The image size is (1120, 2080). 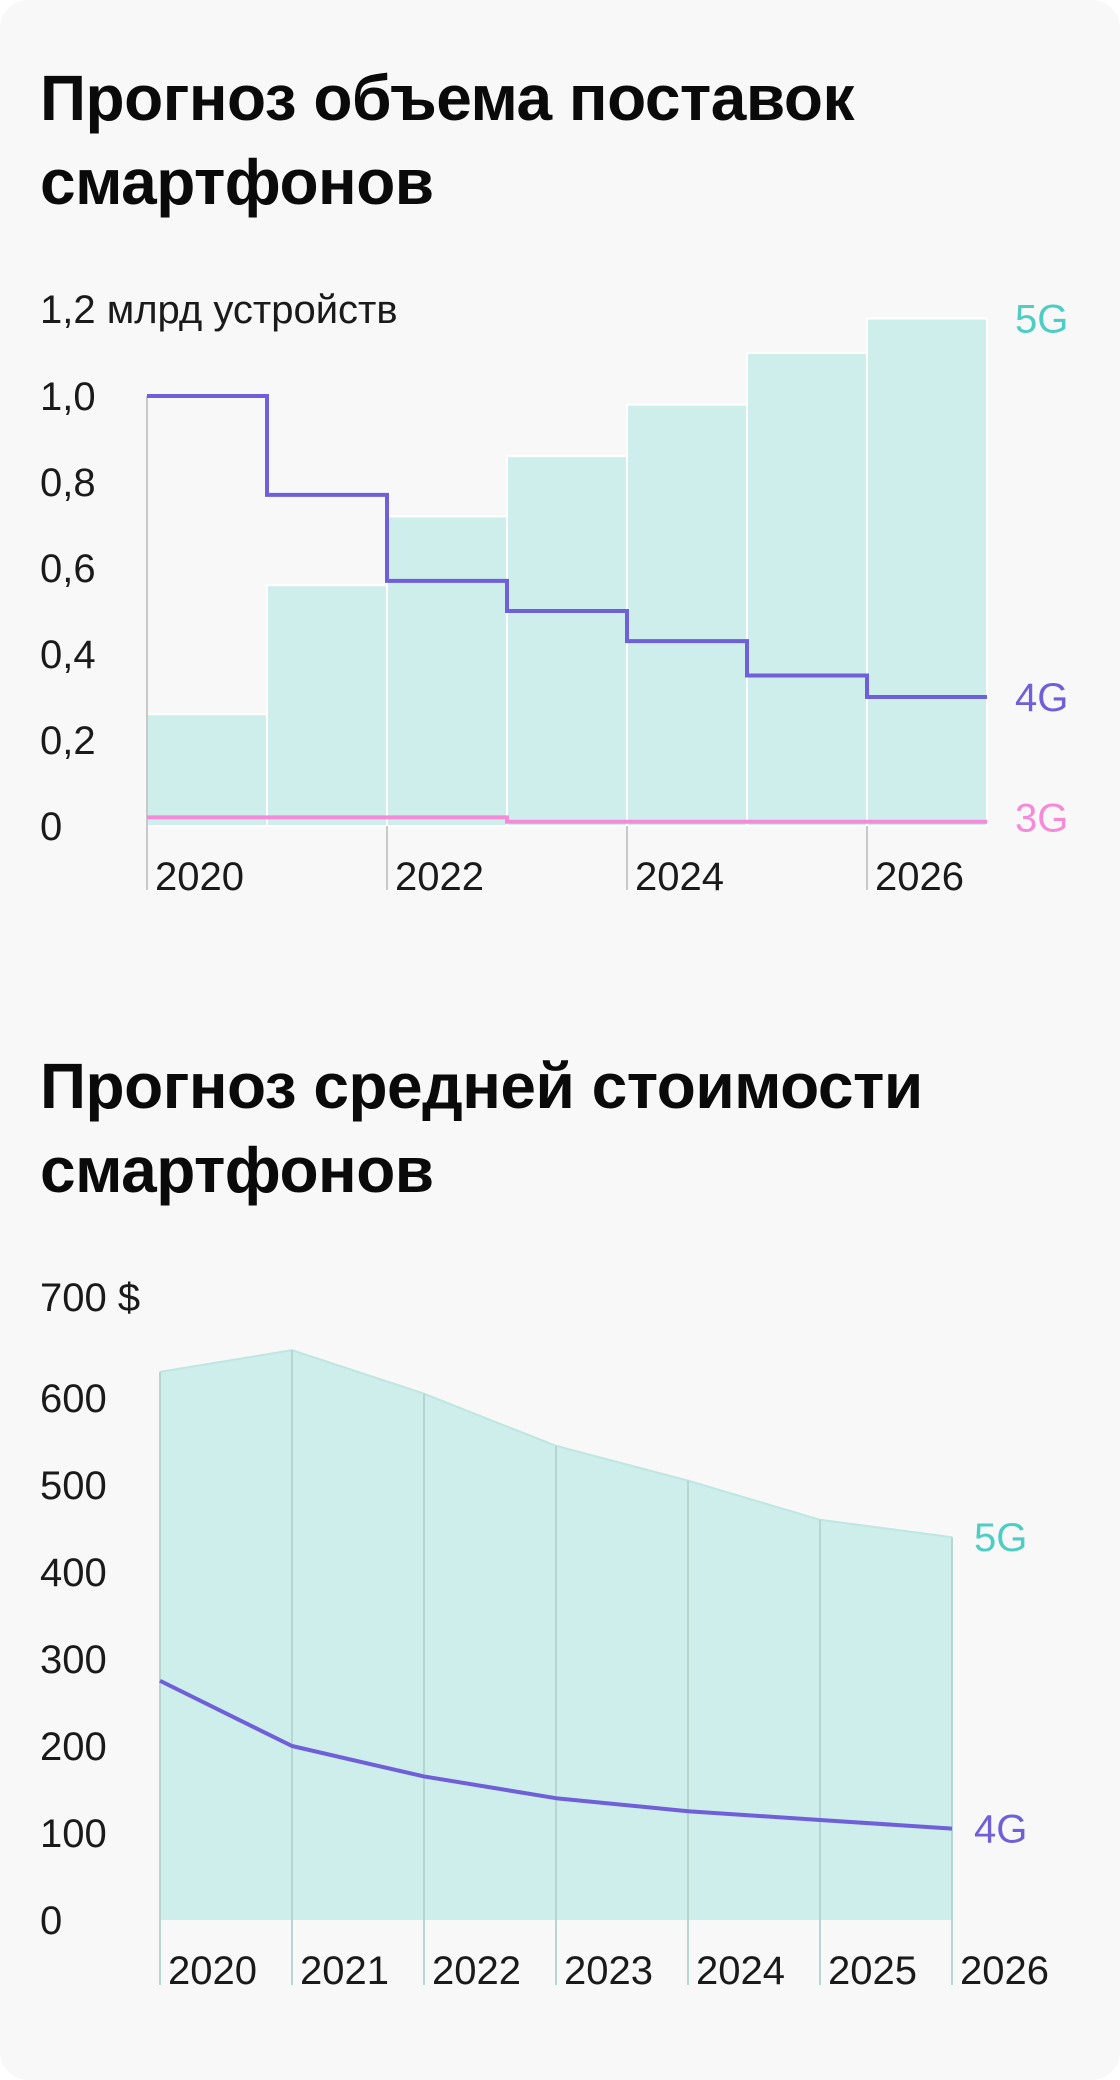 What do you see at coordinates (608, 1971) in the screenshot?
I see `x-tick-label: 2023` at bounding box center [608, 1971].